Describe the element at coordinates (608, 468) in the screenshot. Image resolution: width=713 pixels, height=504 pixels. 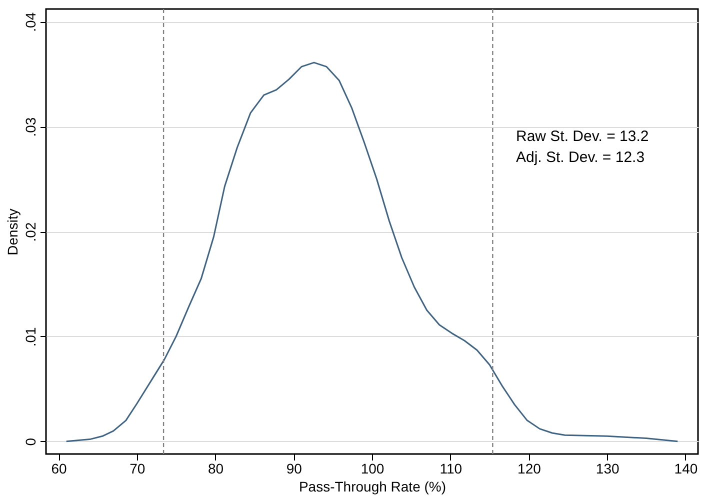
I see `x-tick-label: 130` at that location.